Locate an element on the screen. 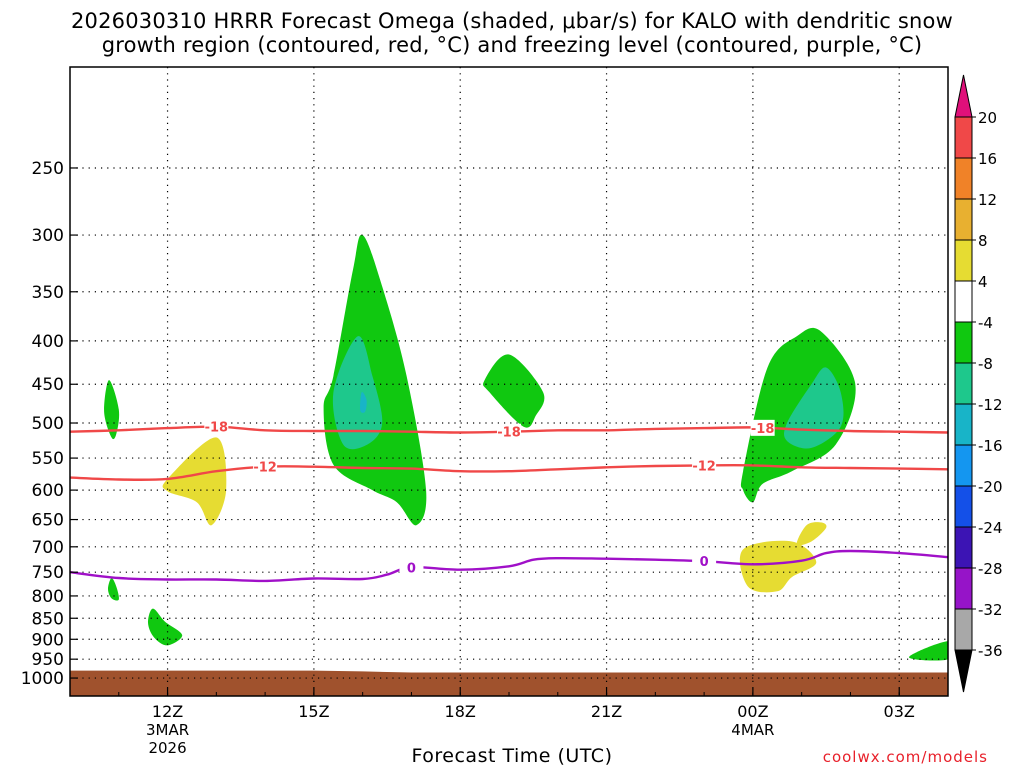  contour-label-2-0: 0 is located at coordinates (411, 568).